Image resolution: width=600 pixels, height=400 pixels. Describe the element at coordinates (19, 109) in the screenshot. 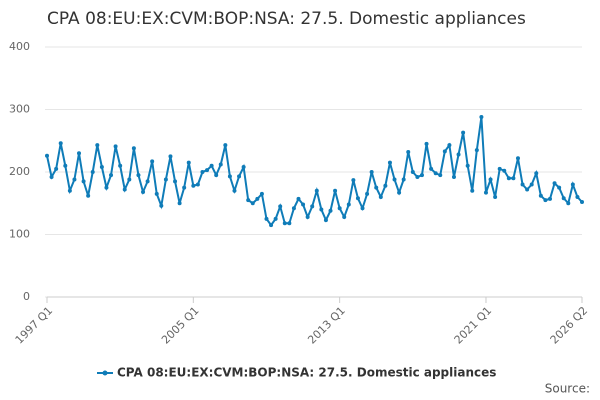

I see `y-tick-label: 300` at that location.